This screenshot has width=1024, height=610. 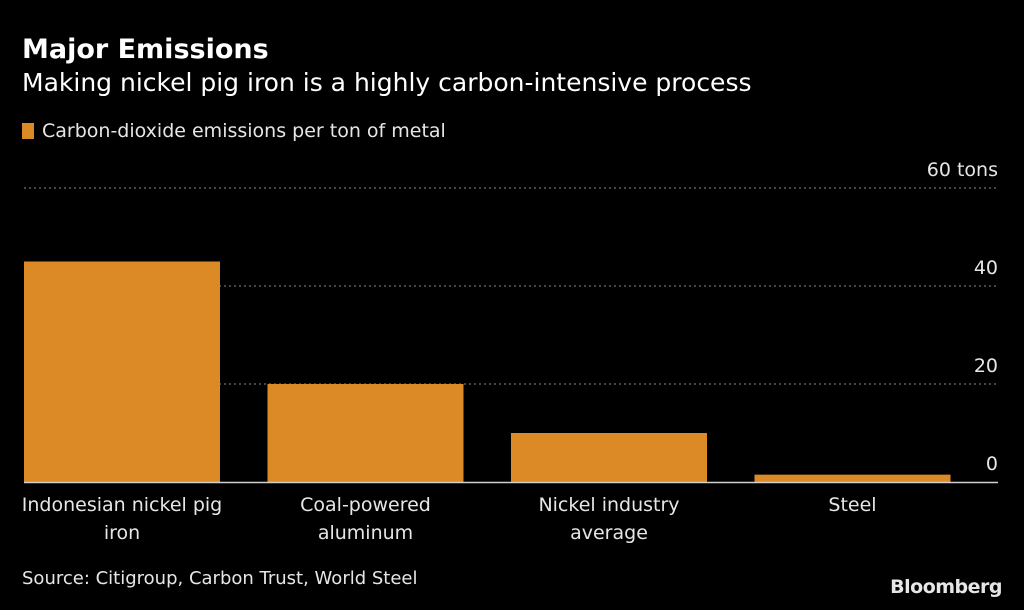 I want to click on legend-swatch, so click(x=28, y=131).